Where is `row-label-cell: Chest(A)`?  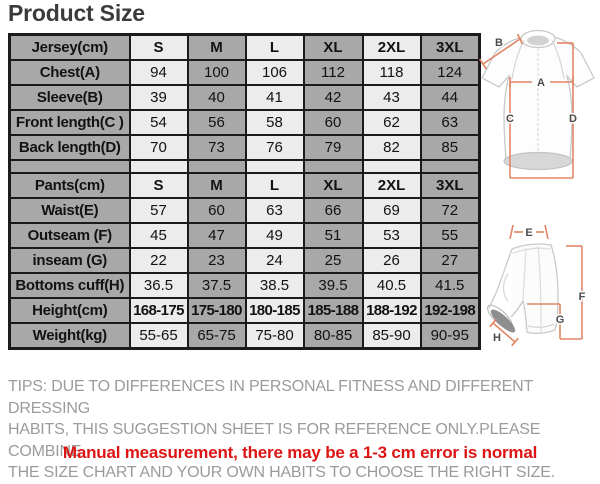 row-label-cell: Chest(A) is located at coordinates (69, 72).